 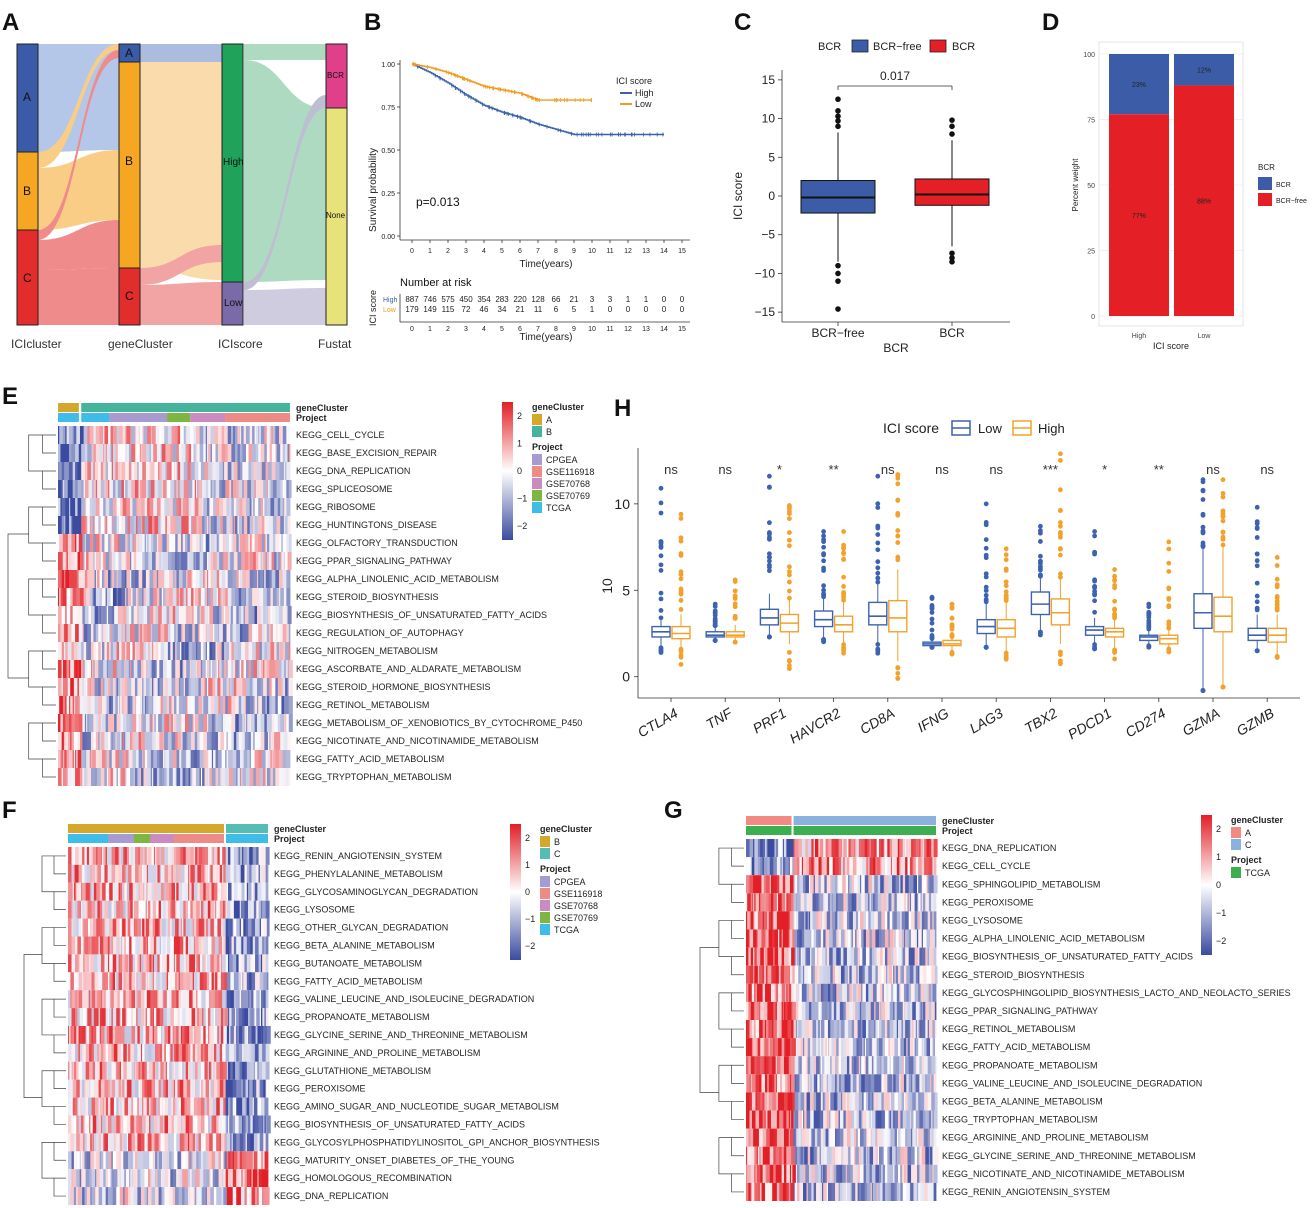 What do you see at coordinates (628, 251) in the screenshot?
I see `km-xtick-label: 12` at bounding box center [628, 251].